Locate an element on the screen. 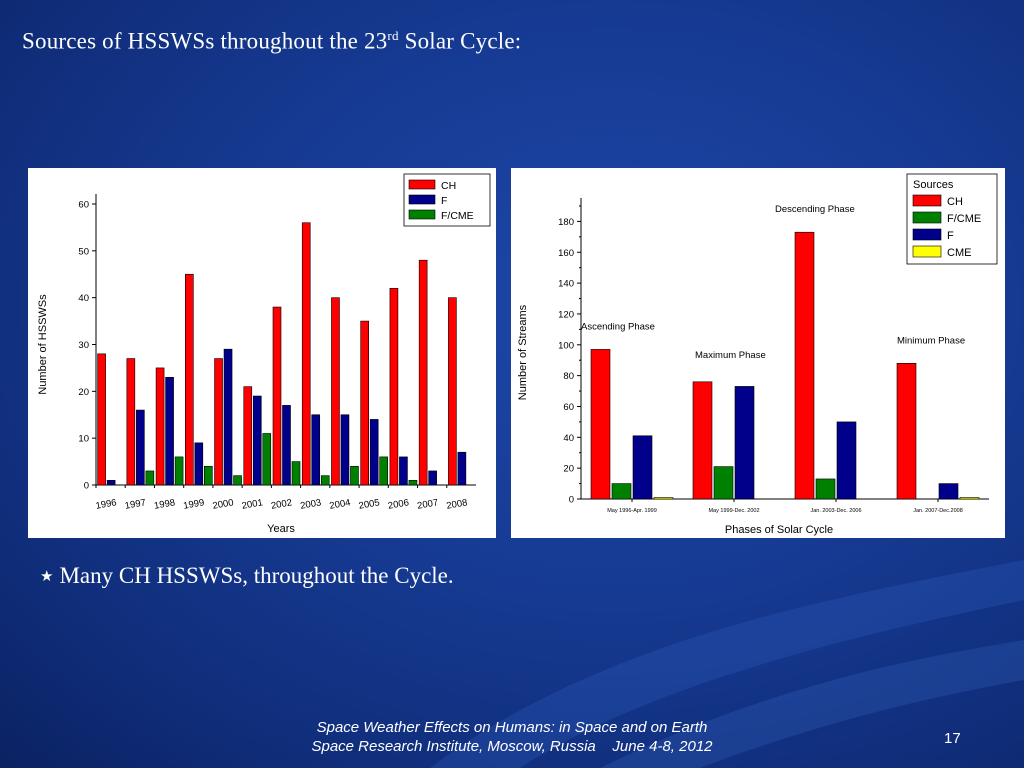  x-tick-label: 2005 is located at coordinates (369, 504).